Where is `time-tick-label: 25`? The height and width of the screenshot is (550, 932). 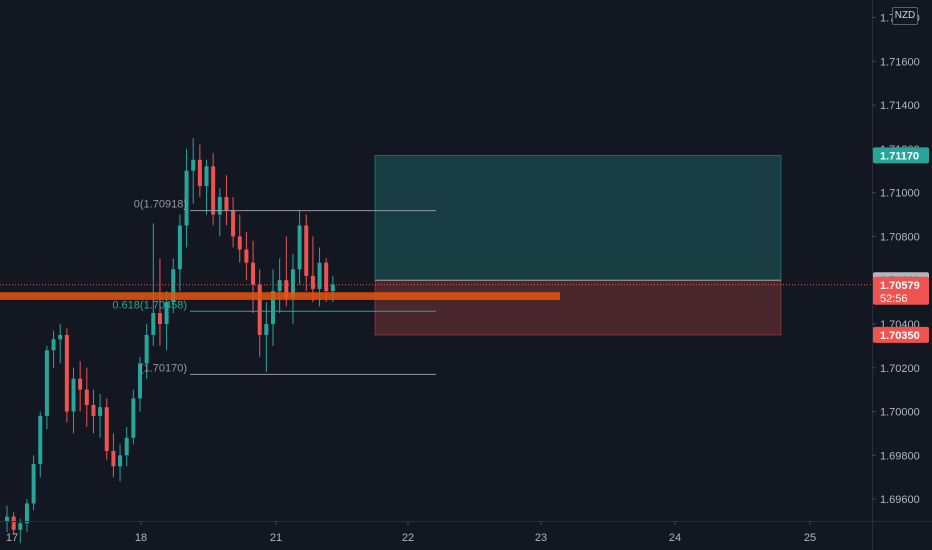
time-tick-label: 25 is located at coordinates (810, 538).